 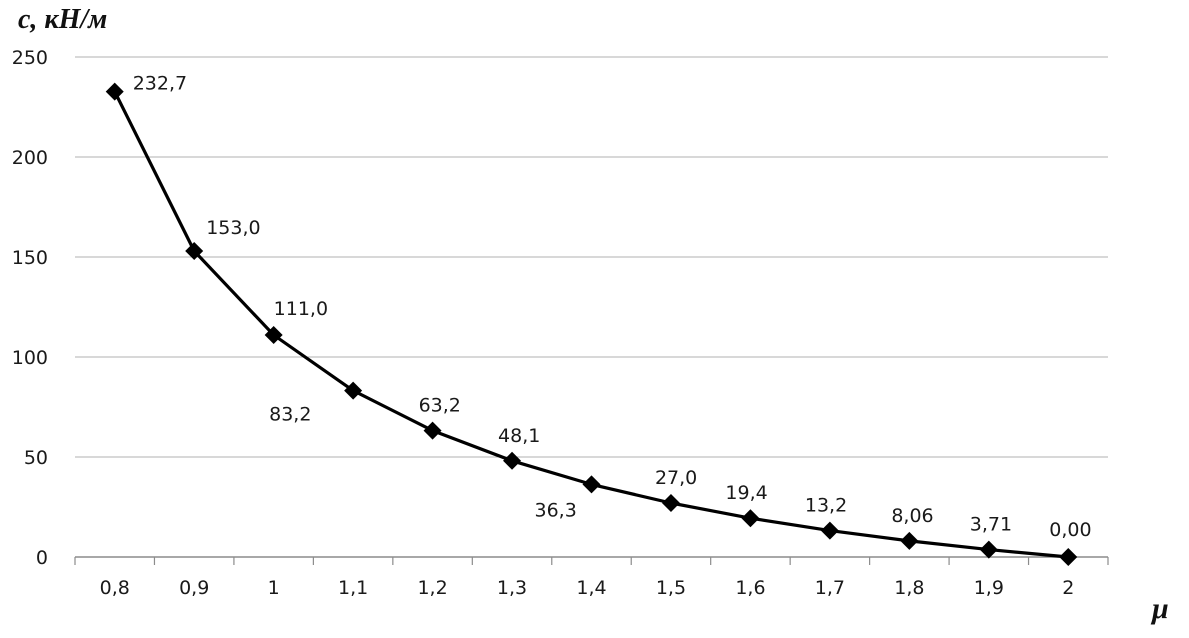 What do you see at coordinates (42, 558) in the screenshot?
I see `y-tick-label: 0` at bounding box center [42, 558].